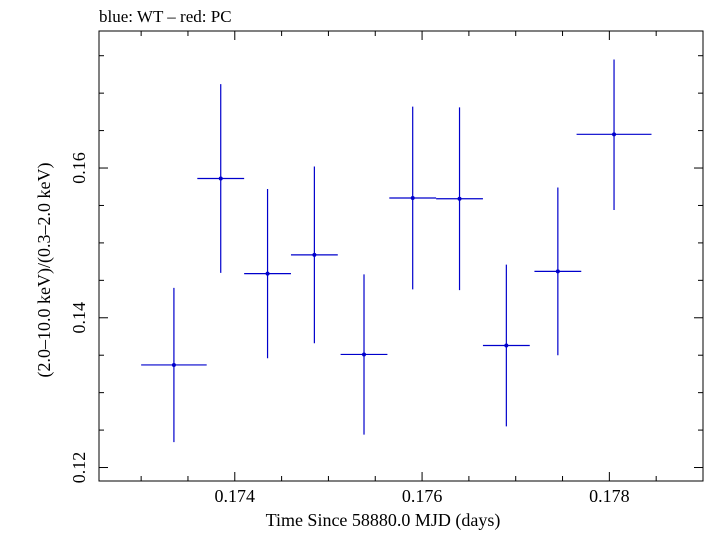  I want to click on x-tick-label: 0.178, so click(609, 496).